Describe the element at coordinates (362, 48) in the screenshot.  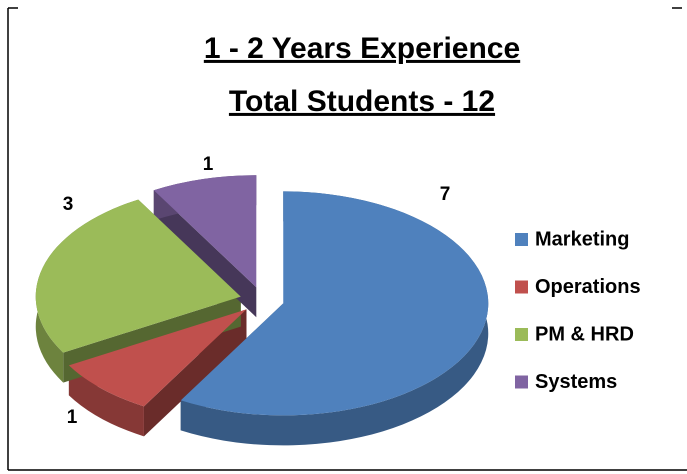
I see `chart-title: 1 - 2 Years Experience` at that location.